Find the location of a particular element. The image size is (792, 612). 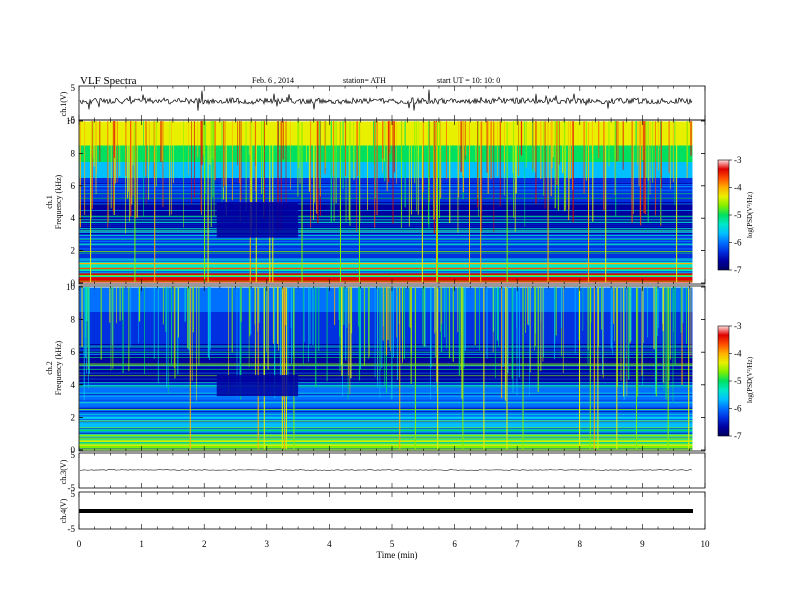

ch1-spectrogram-ylabel-frequency: Frequency (kHz) is located at coordinates (58, 201).